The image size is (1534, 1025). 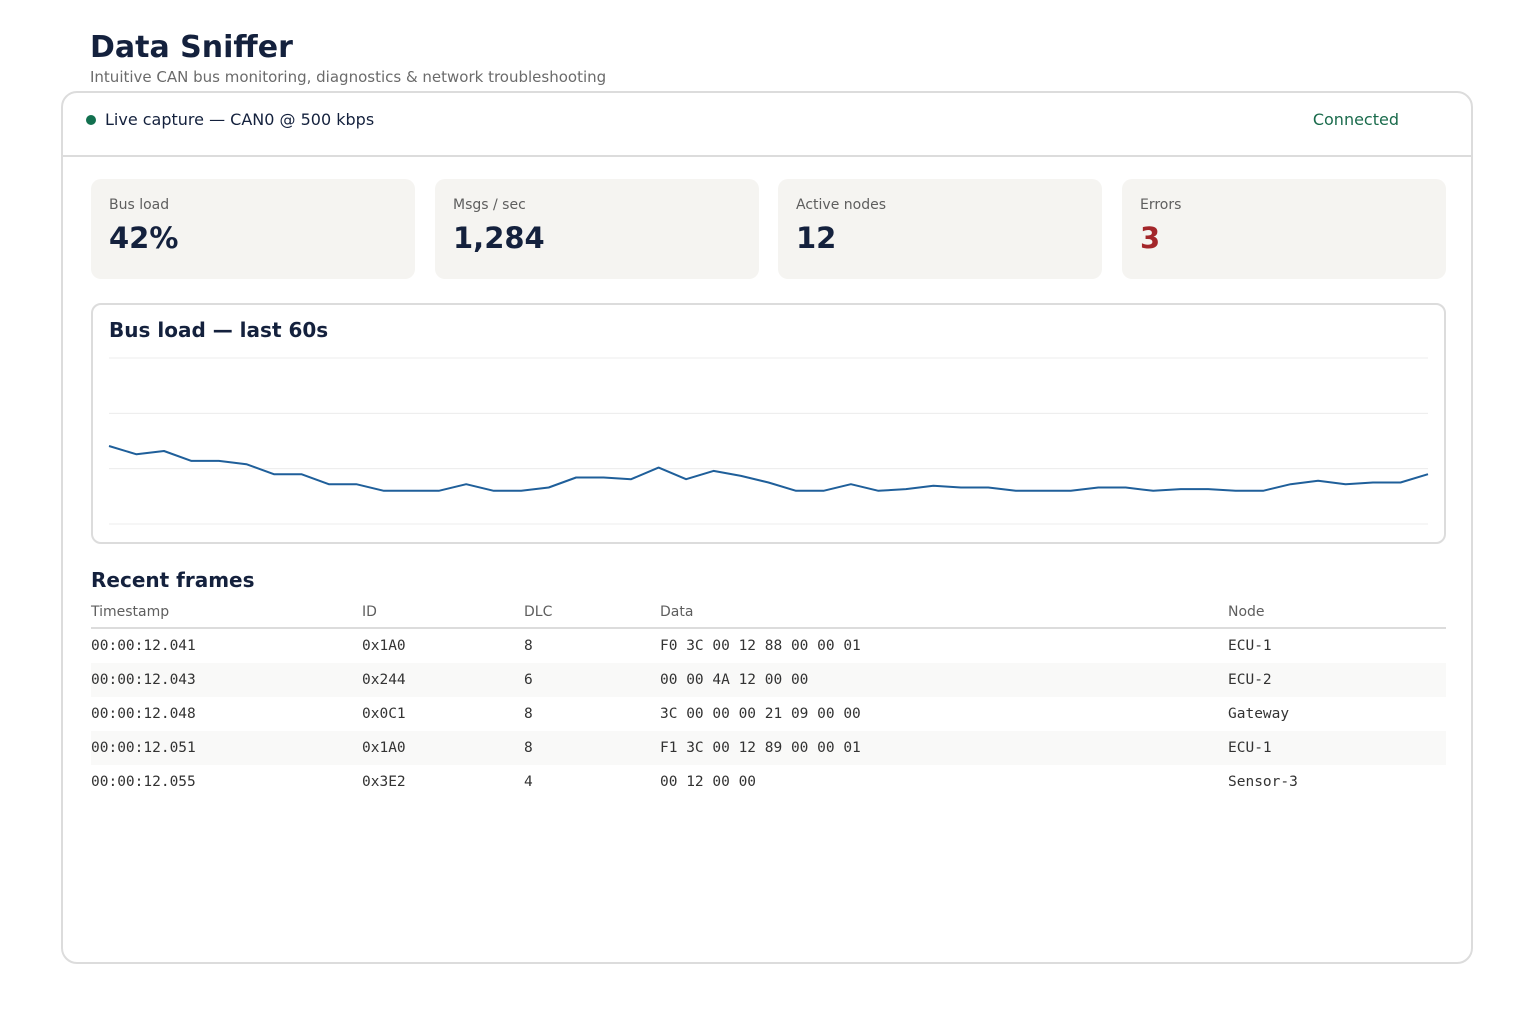 What do you see at coordinates (143, 646) in the screenshot?
I see `cell-timestamp: 00:00:12.041` at bounding box center [143, 646].